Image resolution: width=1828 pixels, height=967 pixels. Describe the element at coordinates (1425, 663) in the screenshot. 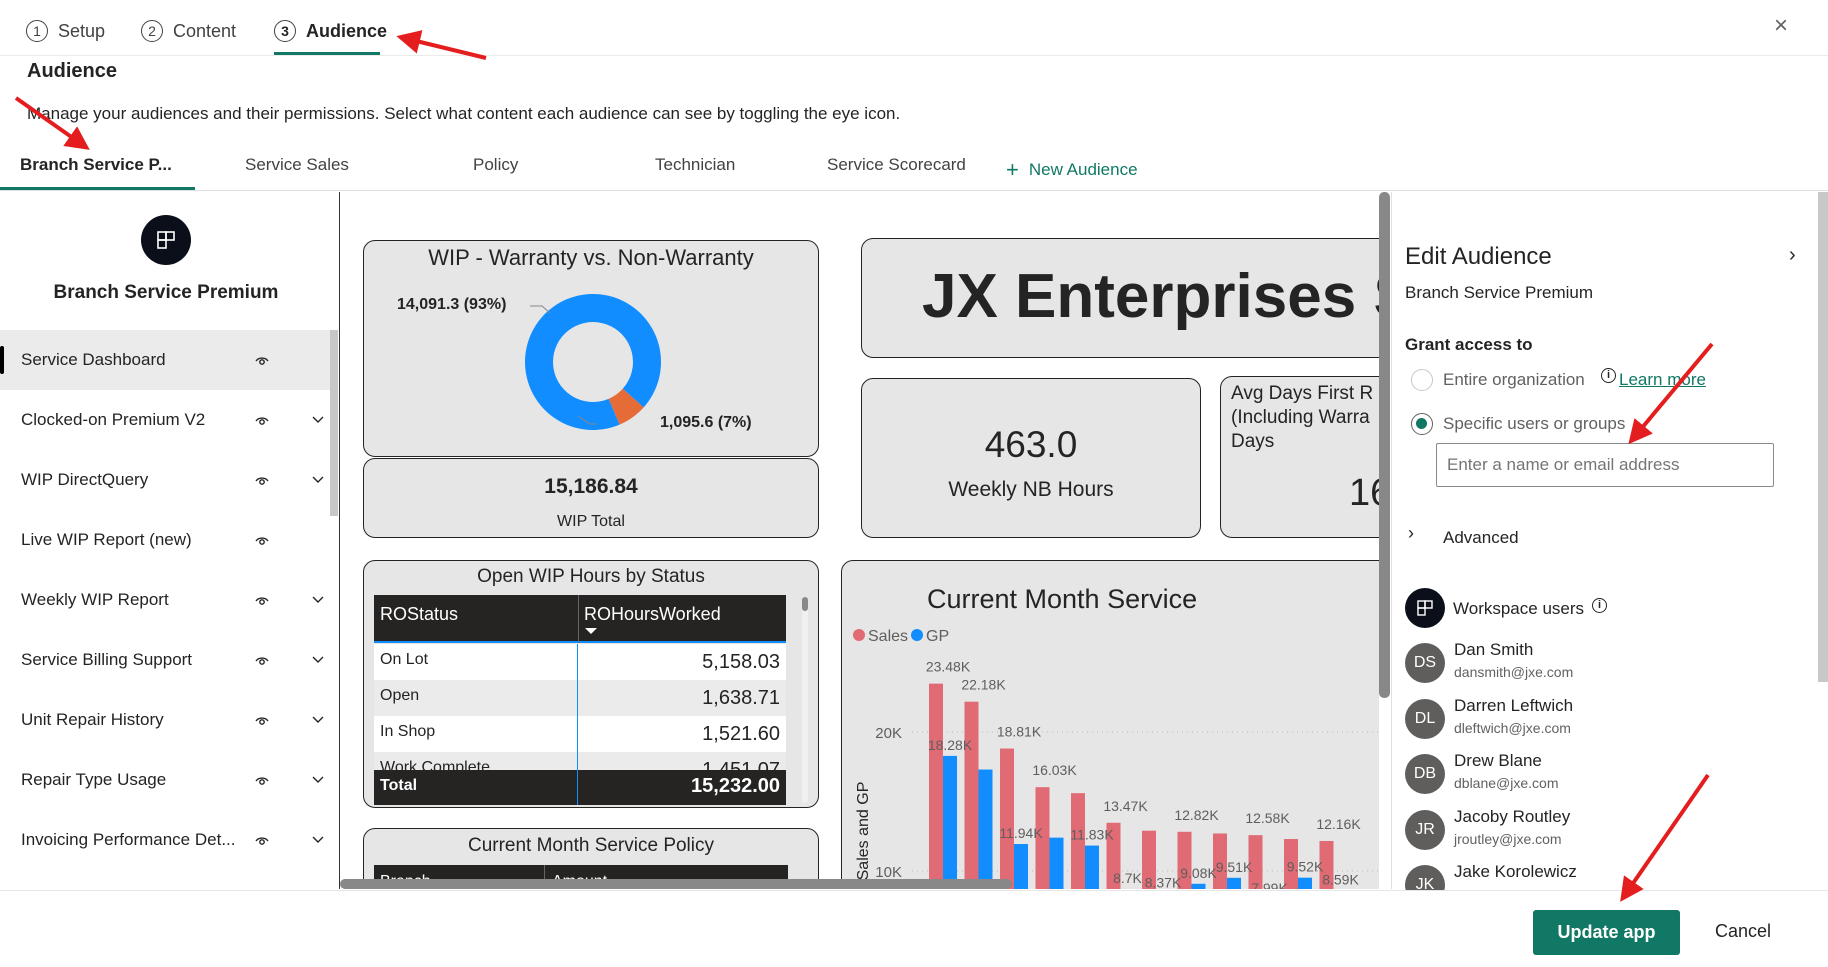

I see `avatar: DS` at that location.